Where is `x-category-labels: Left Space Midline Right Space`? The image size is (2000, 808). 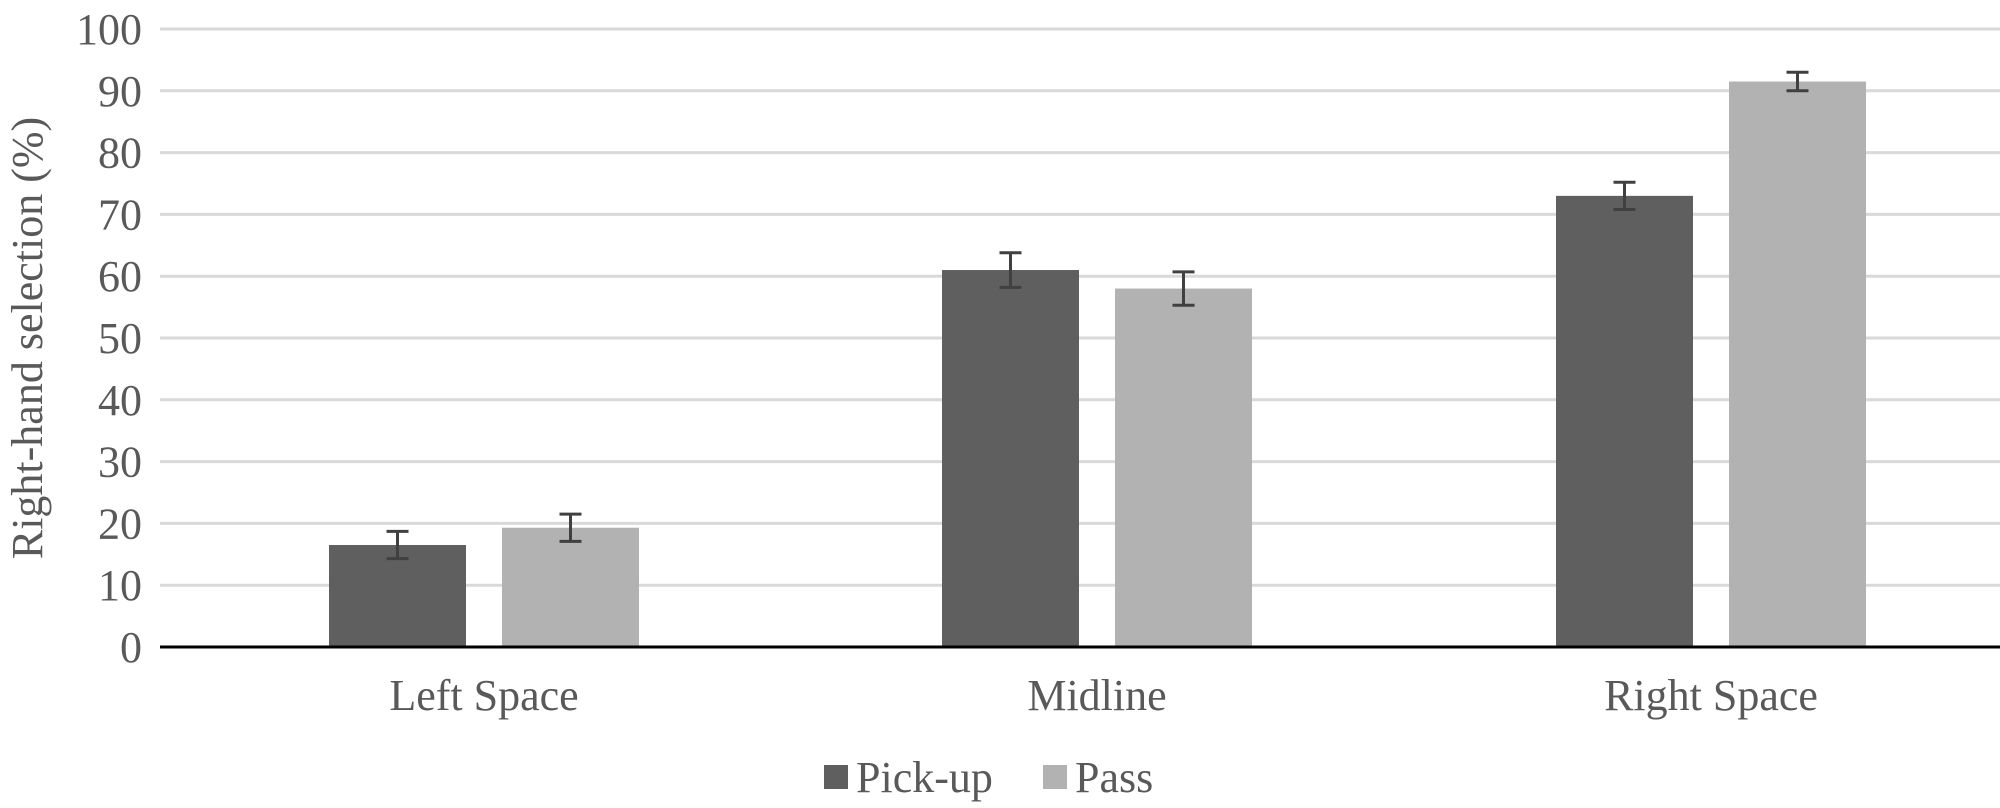
x-category-labels: Left Space Midline Right Space is located at coordinates (1103, 695).